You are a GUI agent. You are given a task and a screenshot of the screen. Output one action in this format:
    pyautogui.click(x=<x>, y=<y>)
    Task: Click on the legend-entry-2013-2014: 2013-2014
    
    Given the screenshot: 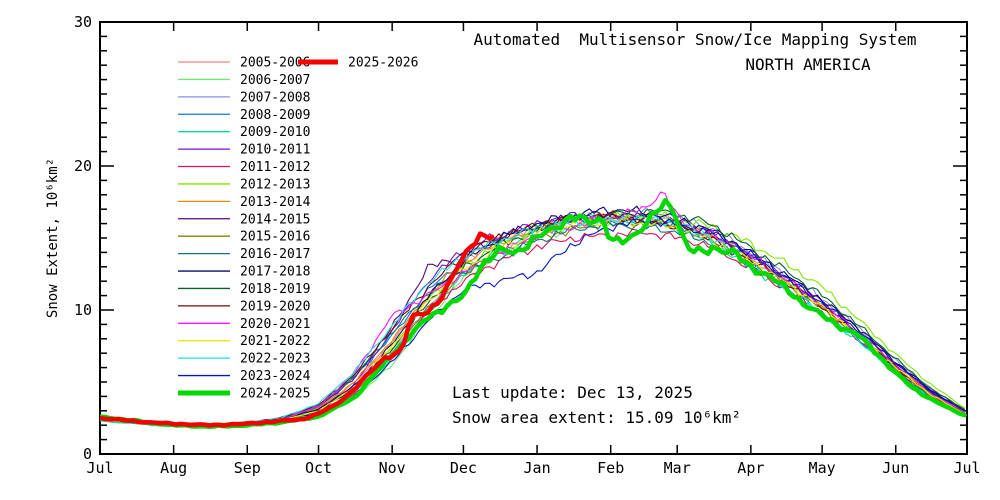 What is the action you would take?
    pyautogui.click(x=244, y=202)
    